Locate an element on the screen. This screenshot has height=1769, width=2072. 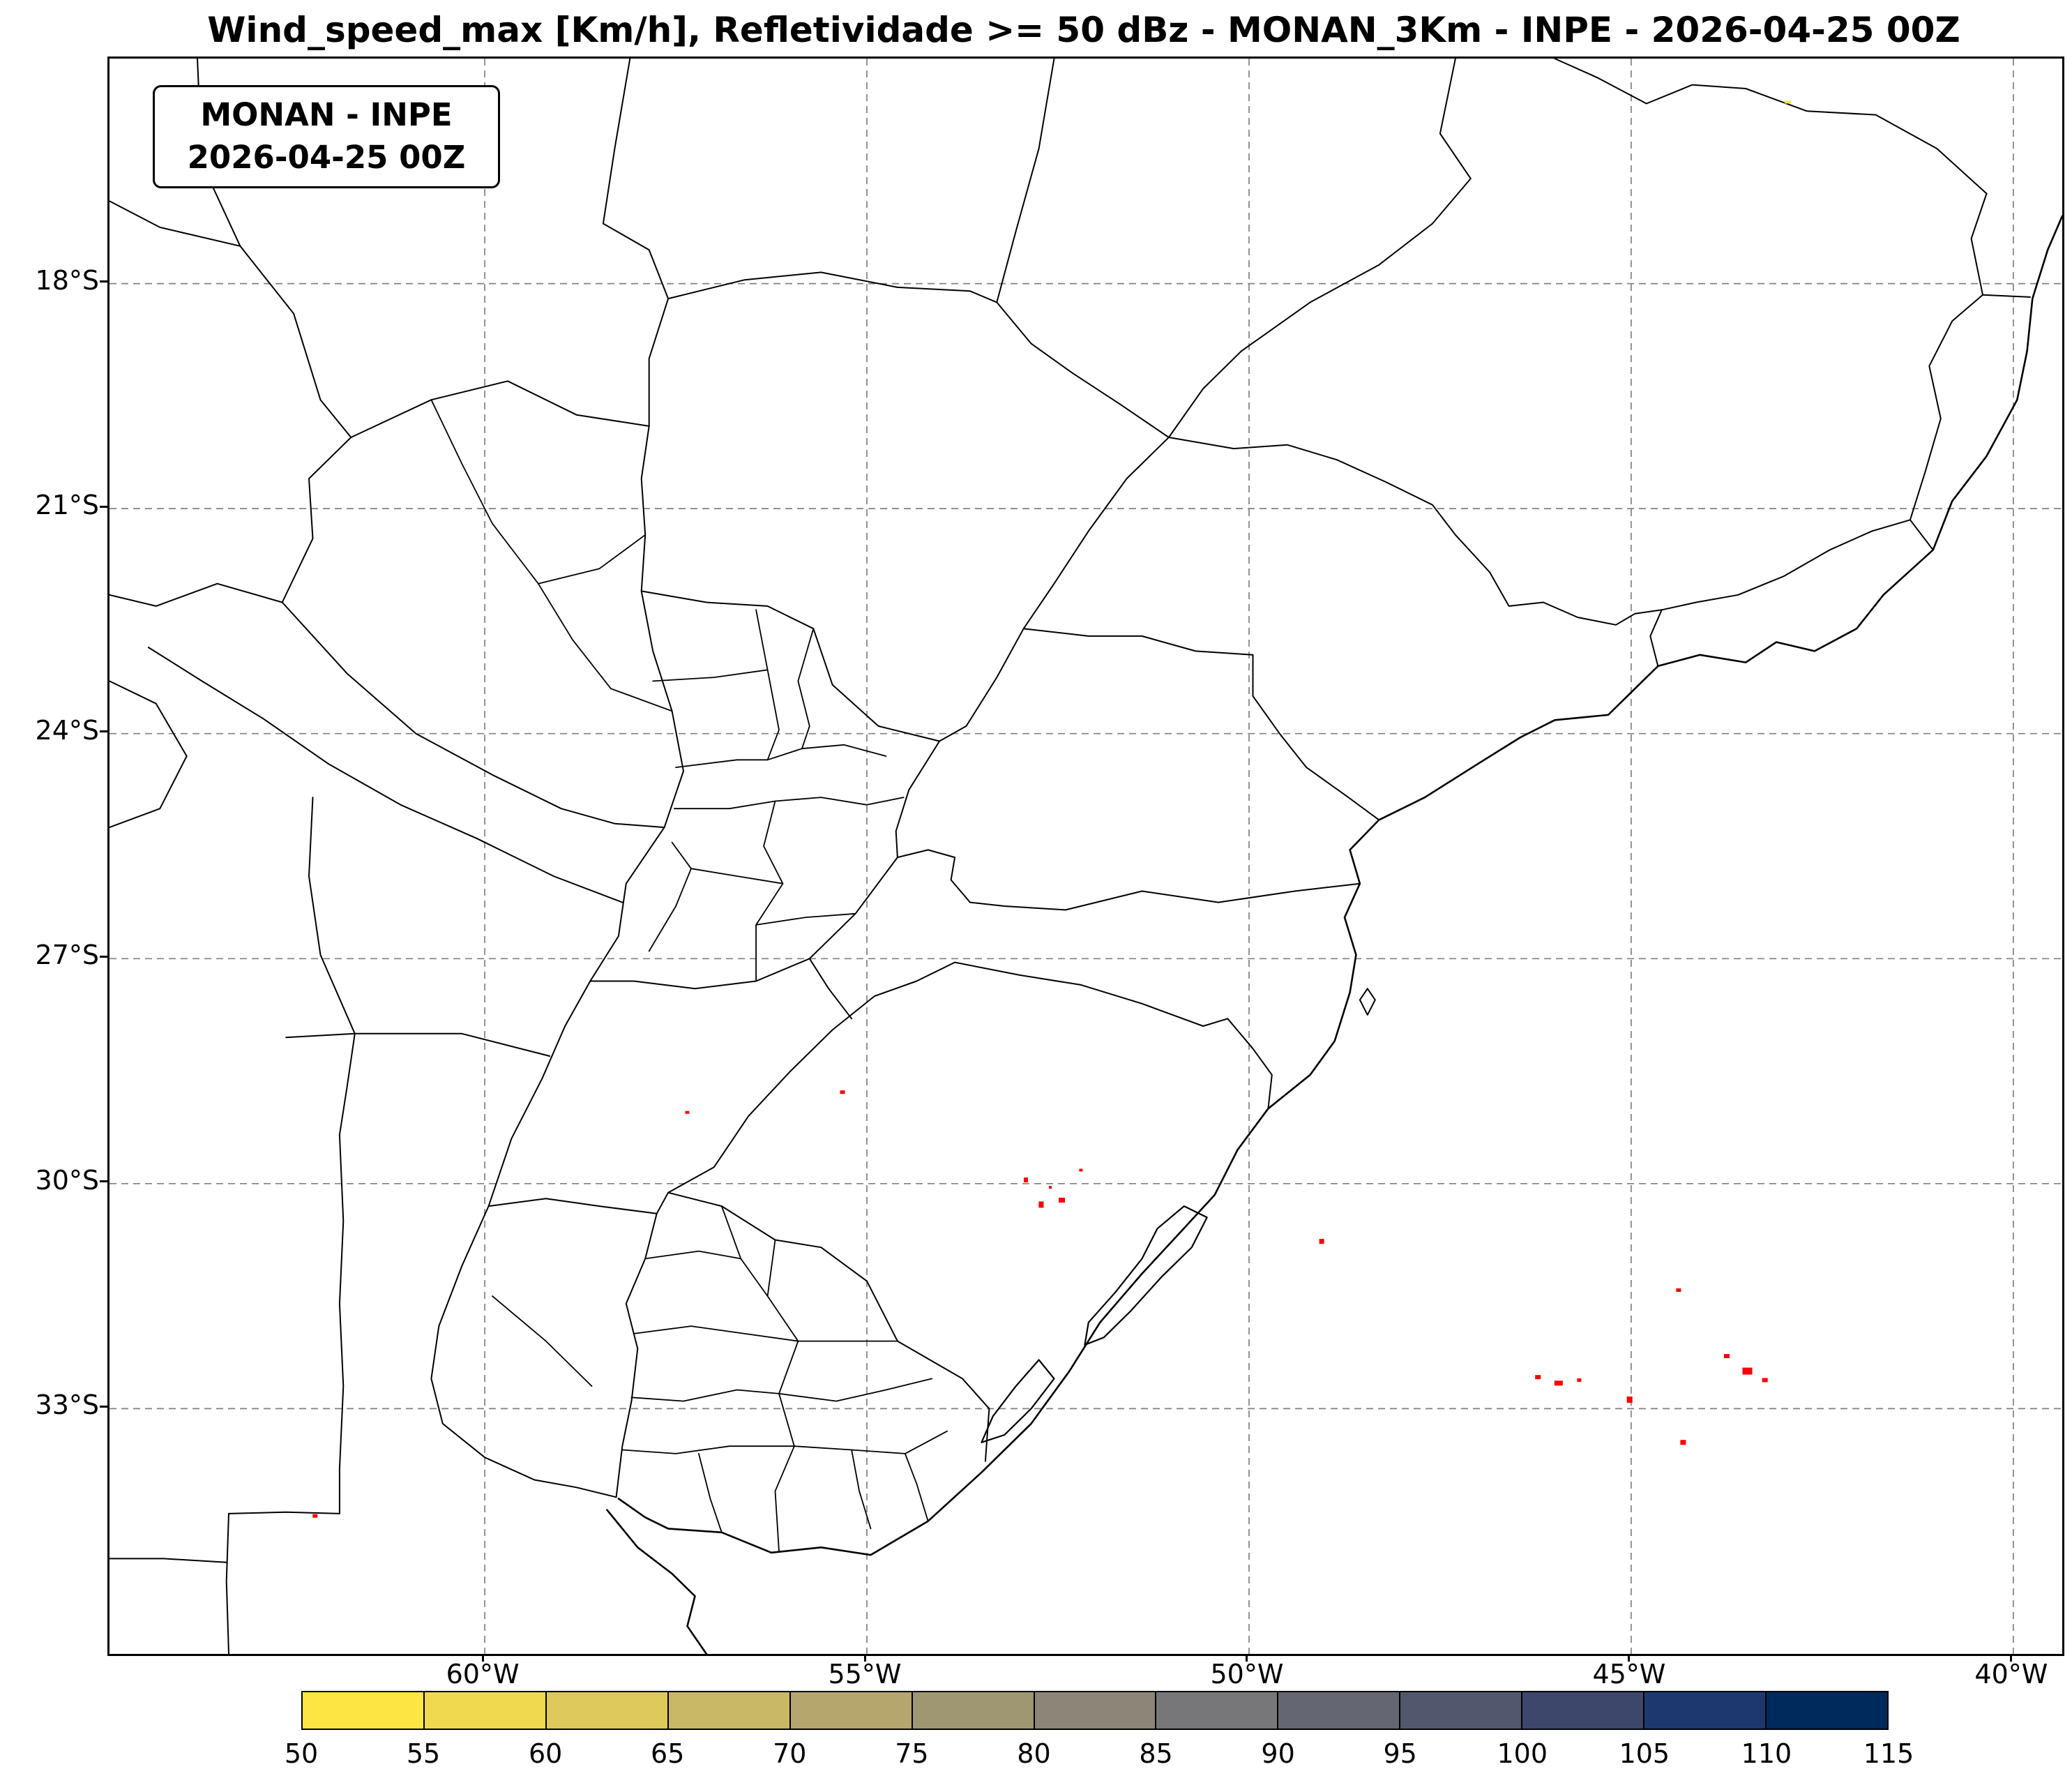
x-axis-label: 60°W is located at coordinates (483, 1674).